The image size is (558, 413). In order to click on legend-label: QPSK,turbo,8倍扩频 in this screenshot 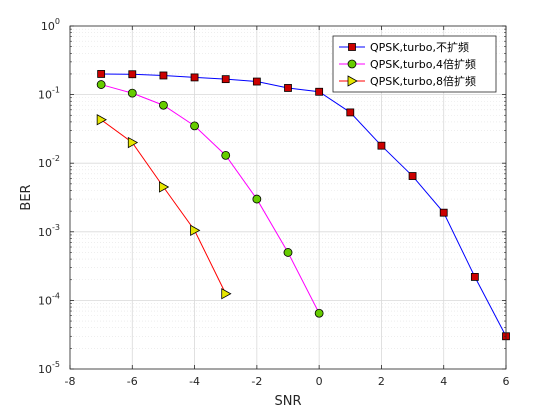, I will do `click(423, 81)`.